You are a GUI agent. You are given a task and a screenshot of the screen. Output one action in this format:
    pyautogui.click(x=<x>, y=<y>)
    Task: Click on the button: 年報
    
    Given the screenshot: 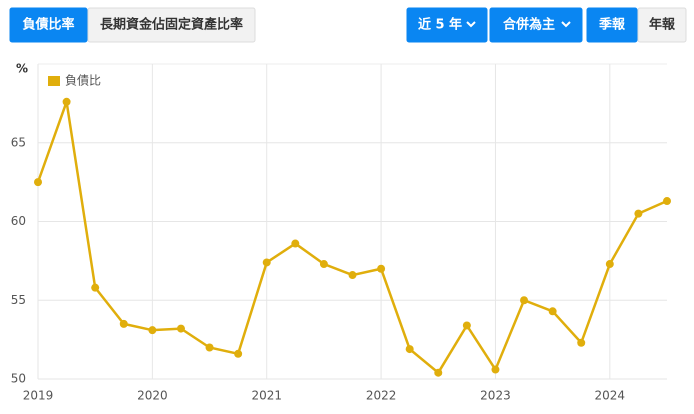 What is the action you would take?
    pyautogui.click(x=662, y=25)
    